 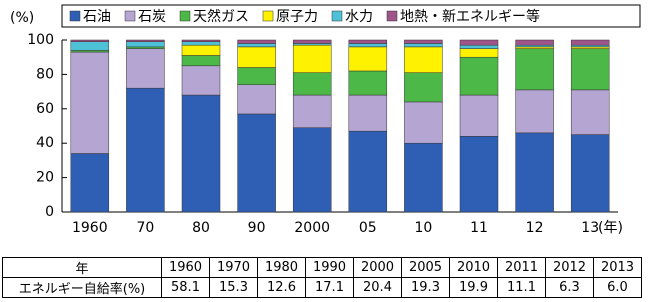 What do you see at coordinates (40, 40) in the screenshot?
I see `y-tick-label: 100` at bounding box center [40, 40].